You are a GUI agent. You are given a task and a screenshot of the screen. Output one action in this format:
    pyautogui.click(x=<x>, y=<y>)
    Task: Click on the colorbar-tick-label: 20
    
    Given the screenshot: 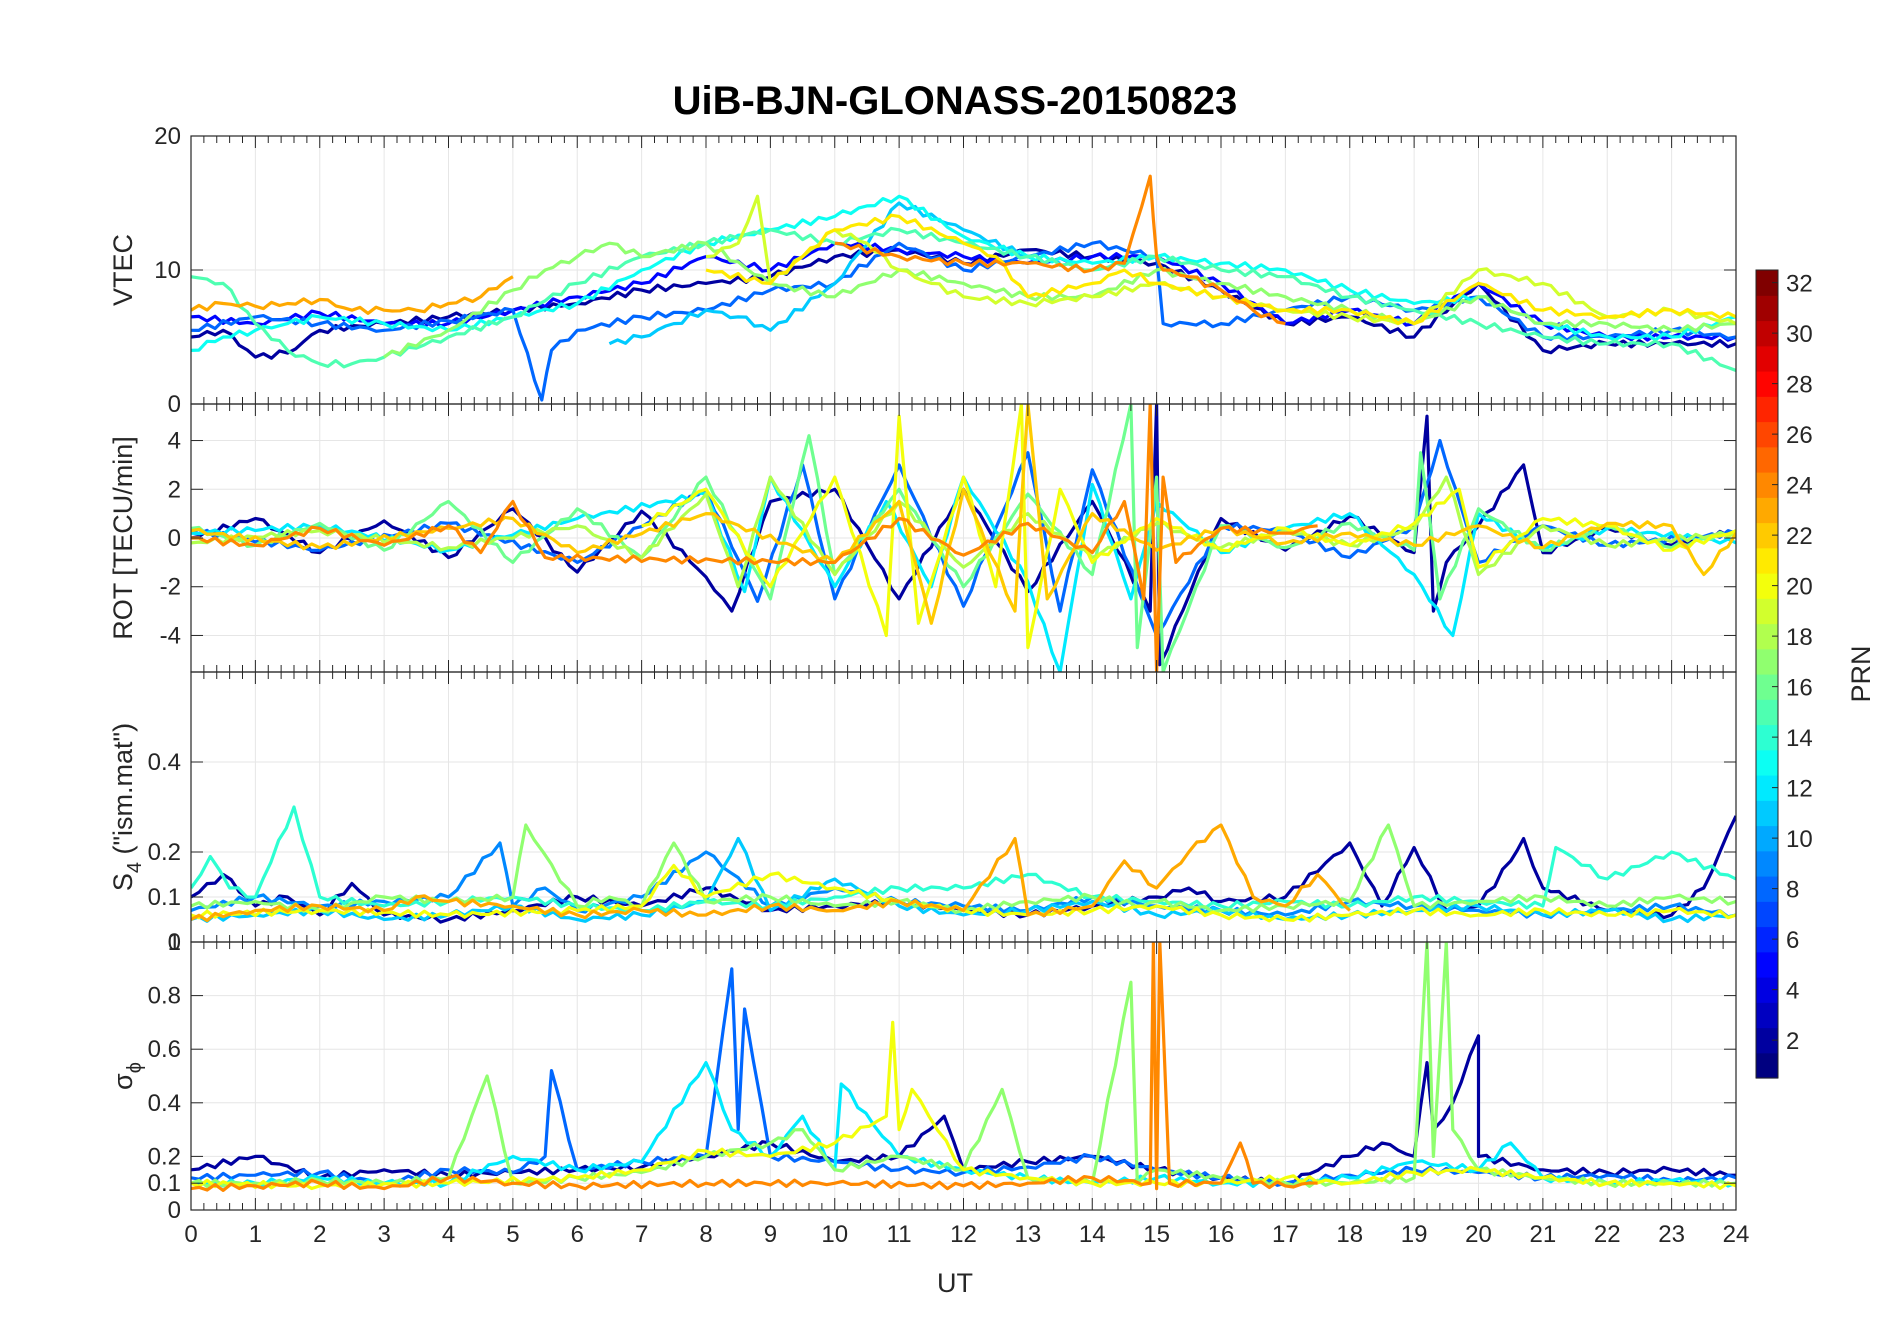 What is the action you would take?
    pyautogui.click(x=1799, y=587)
    